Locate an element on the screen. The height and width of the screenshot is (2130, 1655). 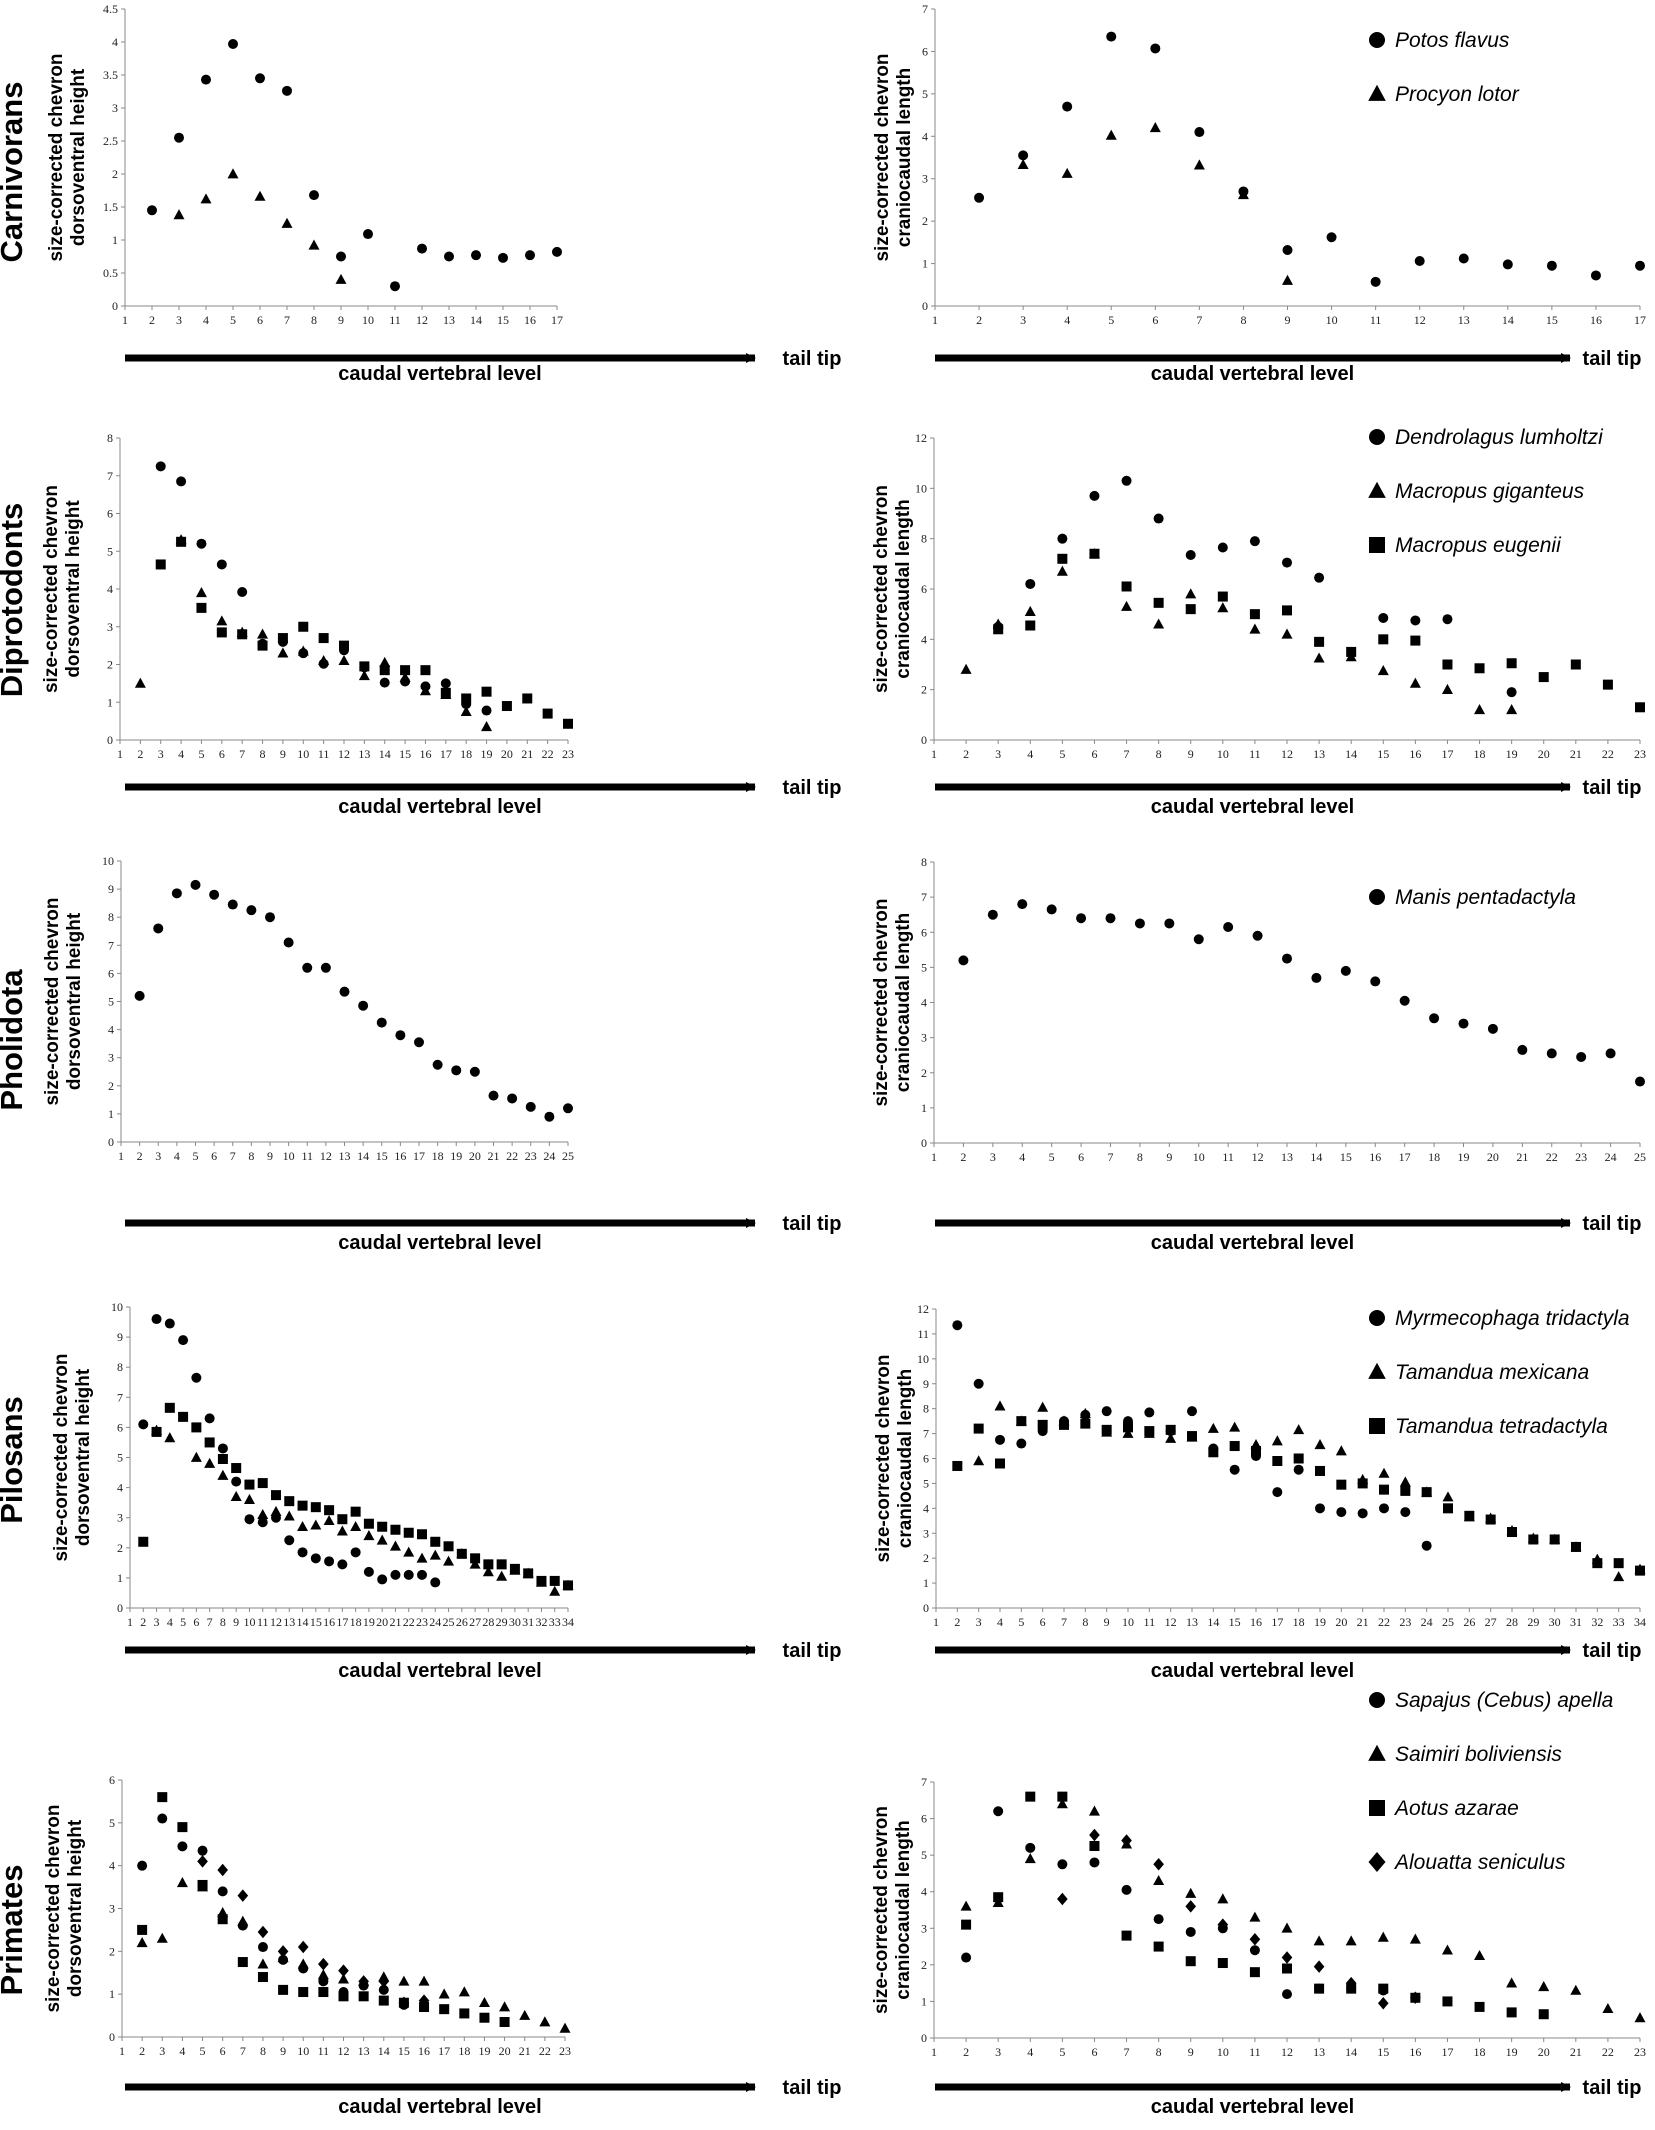
x-tick-label: 16 is located at coordinates (1256, 1622).